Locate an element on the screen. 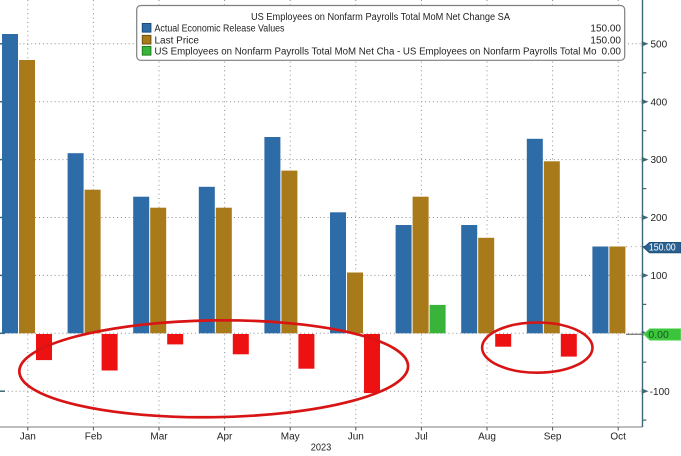 The width and height of the screenshot is (681, 456). svg-text: Oct is located at coordinates (618, 437).